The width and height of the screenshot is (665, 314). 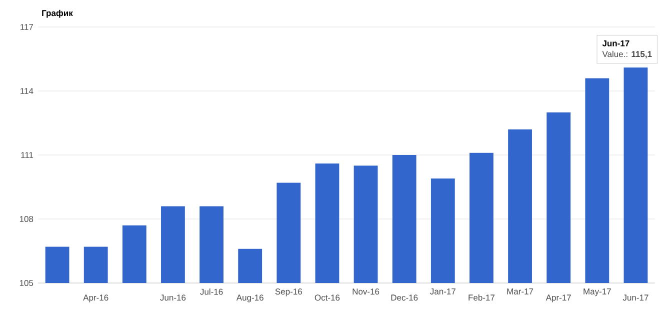 What do you see at coordinates (27, 155) in the screenshot?
I see `y-tick-label: 111` at bounding box center [27, 155].